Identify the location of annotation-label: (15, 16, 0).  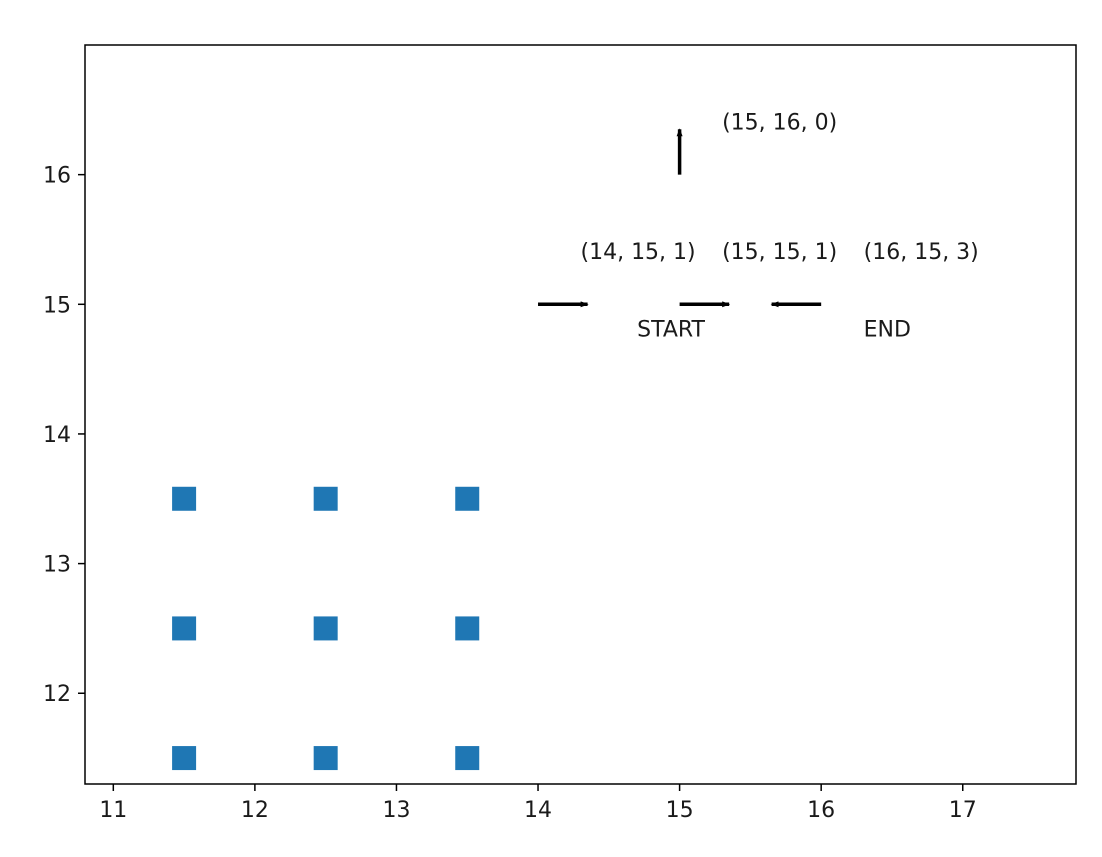
(779, 122).